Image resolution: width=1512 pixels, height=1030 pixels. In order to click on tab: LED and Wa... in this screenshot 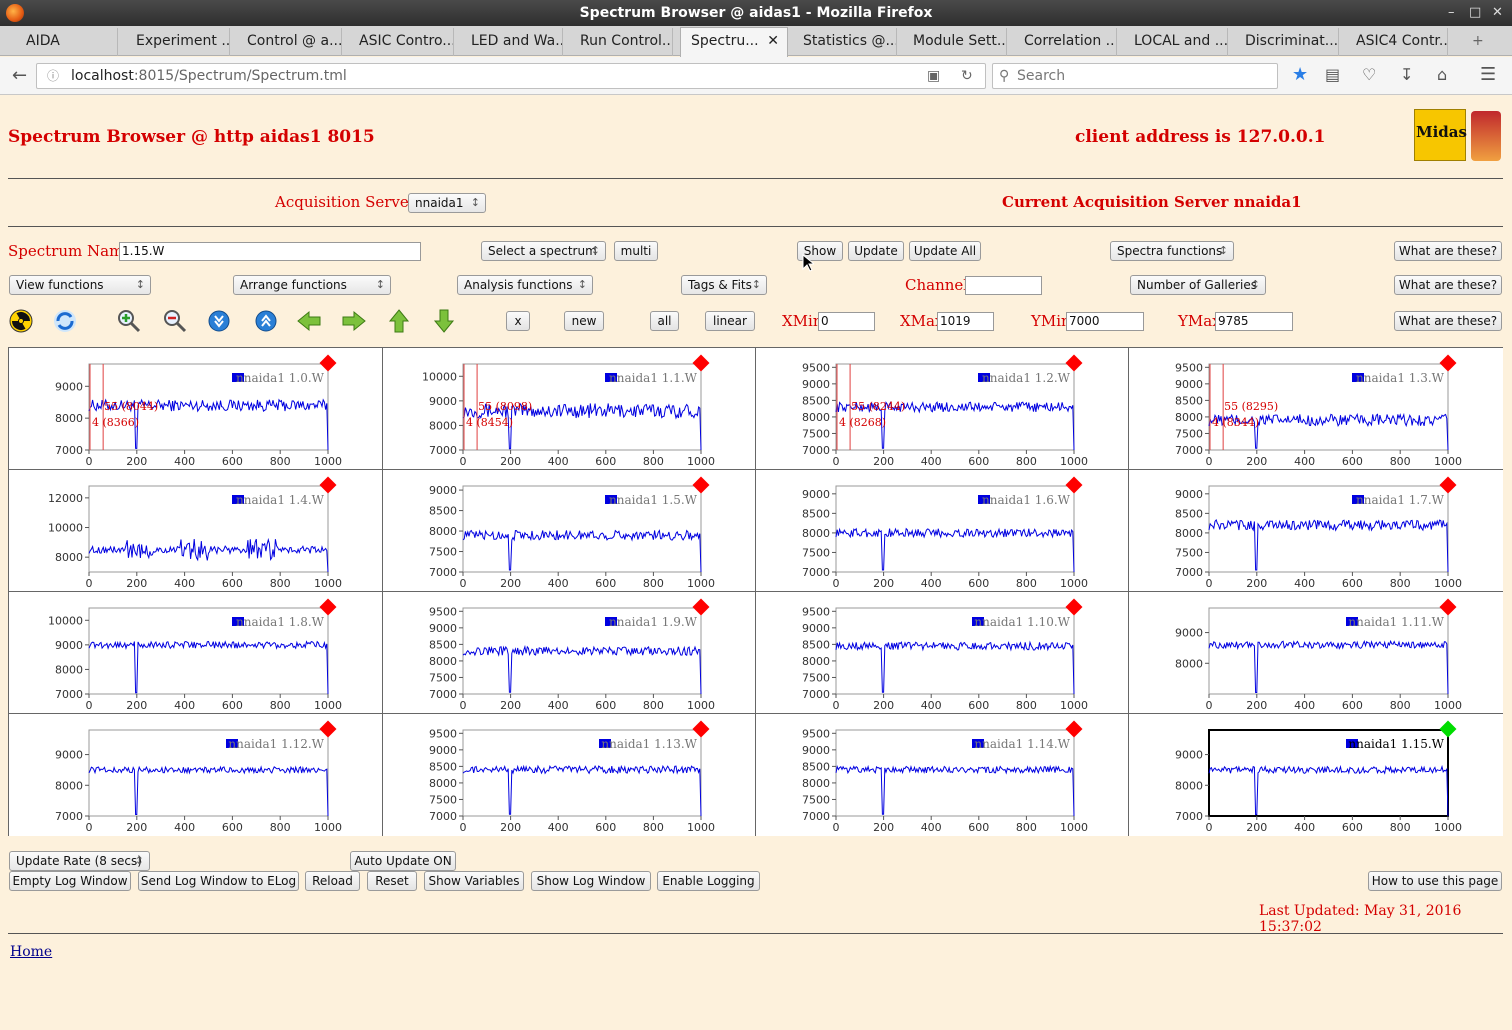, I will do `click(512, 42)`.